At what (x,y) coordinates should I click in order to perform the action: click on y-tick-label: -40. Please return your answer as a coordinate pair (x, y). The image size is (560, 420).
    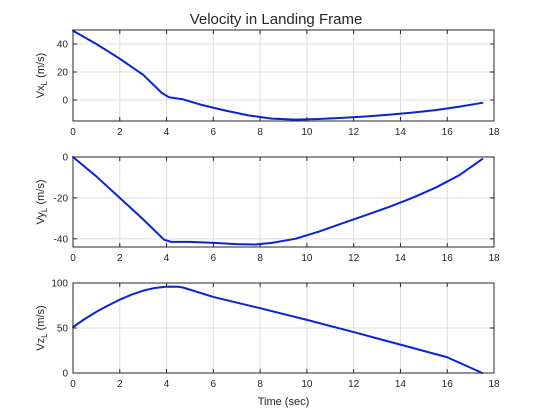
    Looking at the image, I should click on (61, 239).